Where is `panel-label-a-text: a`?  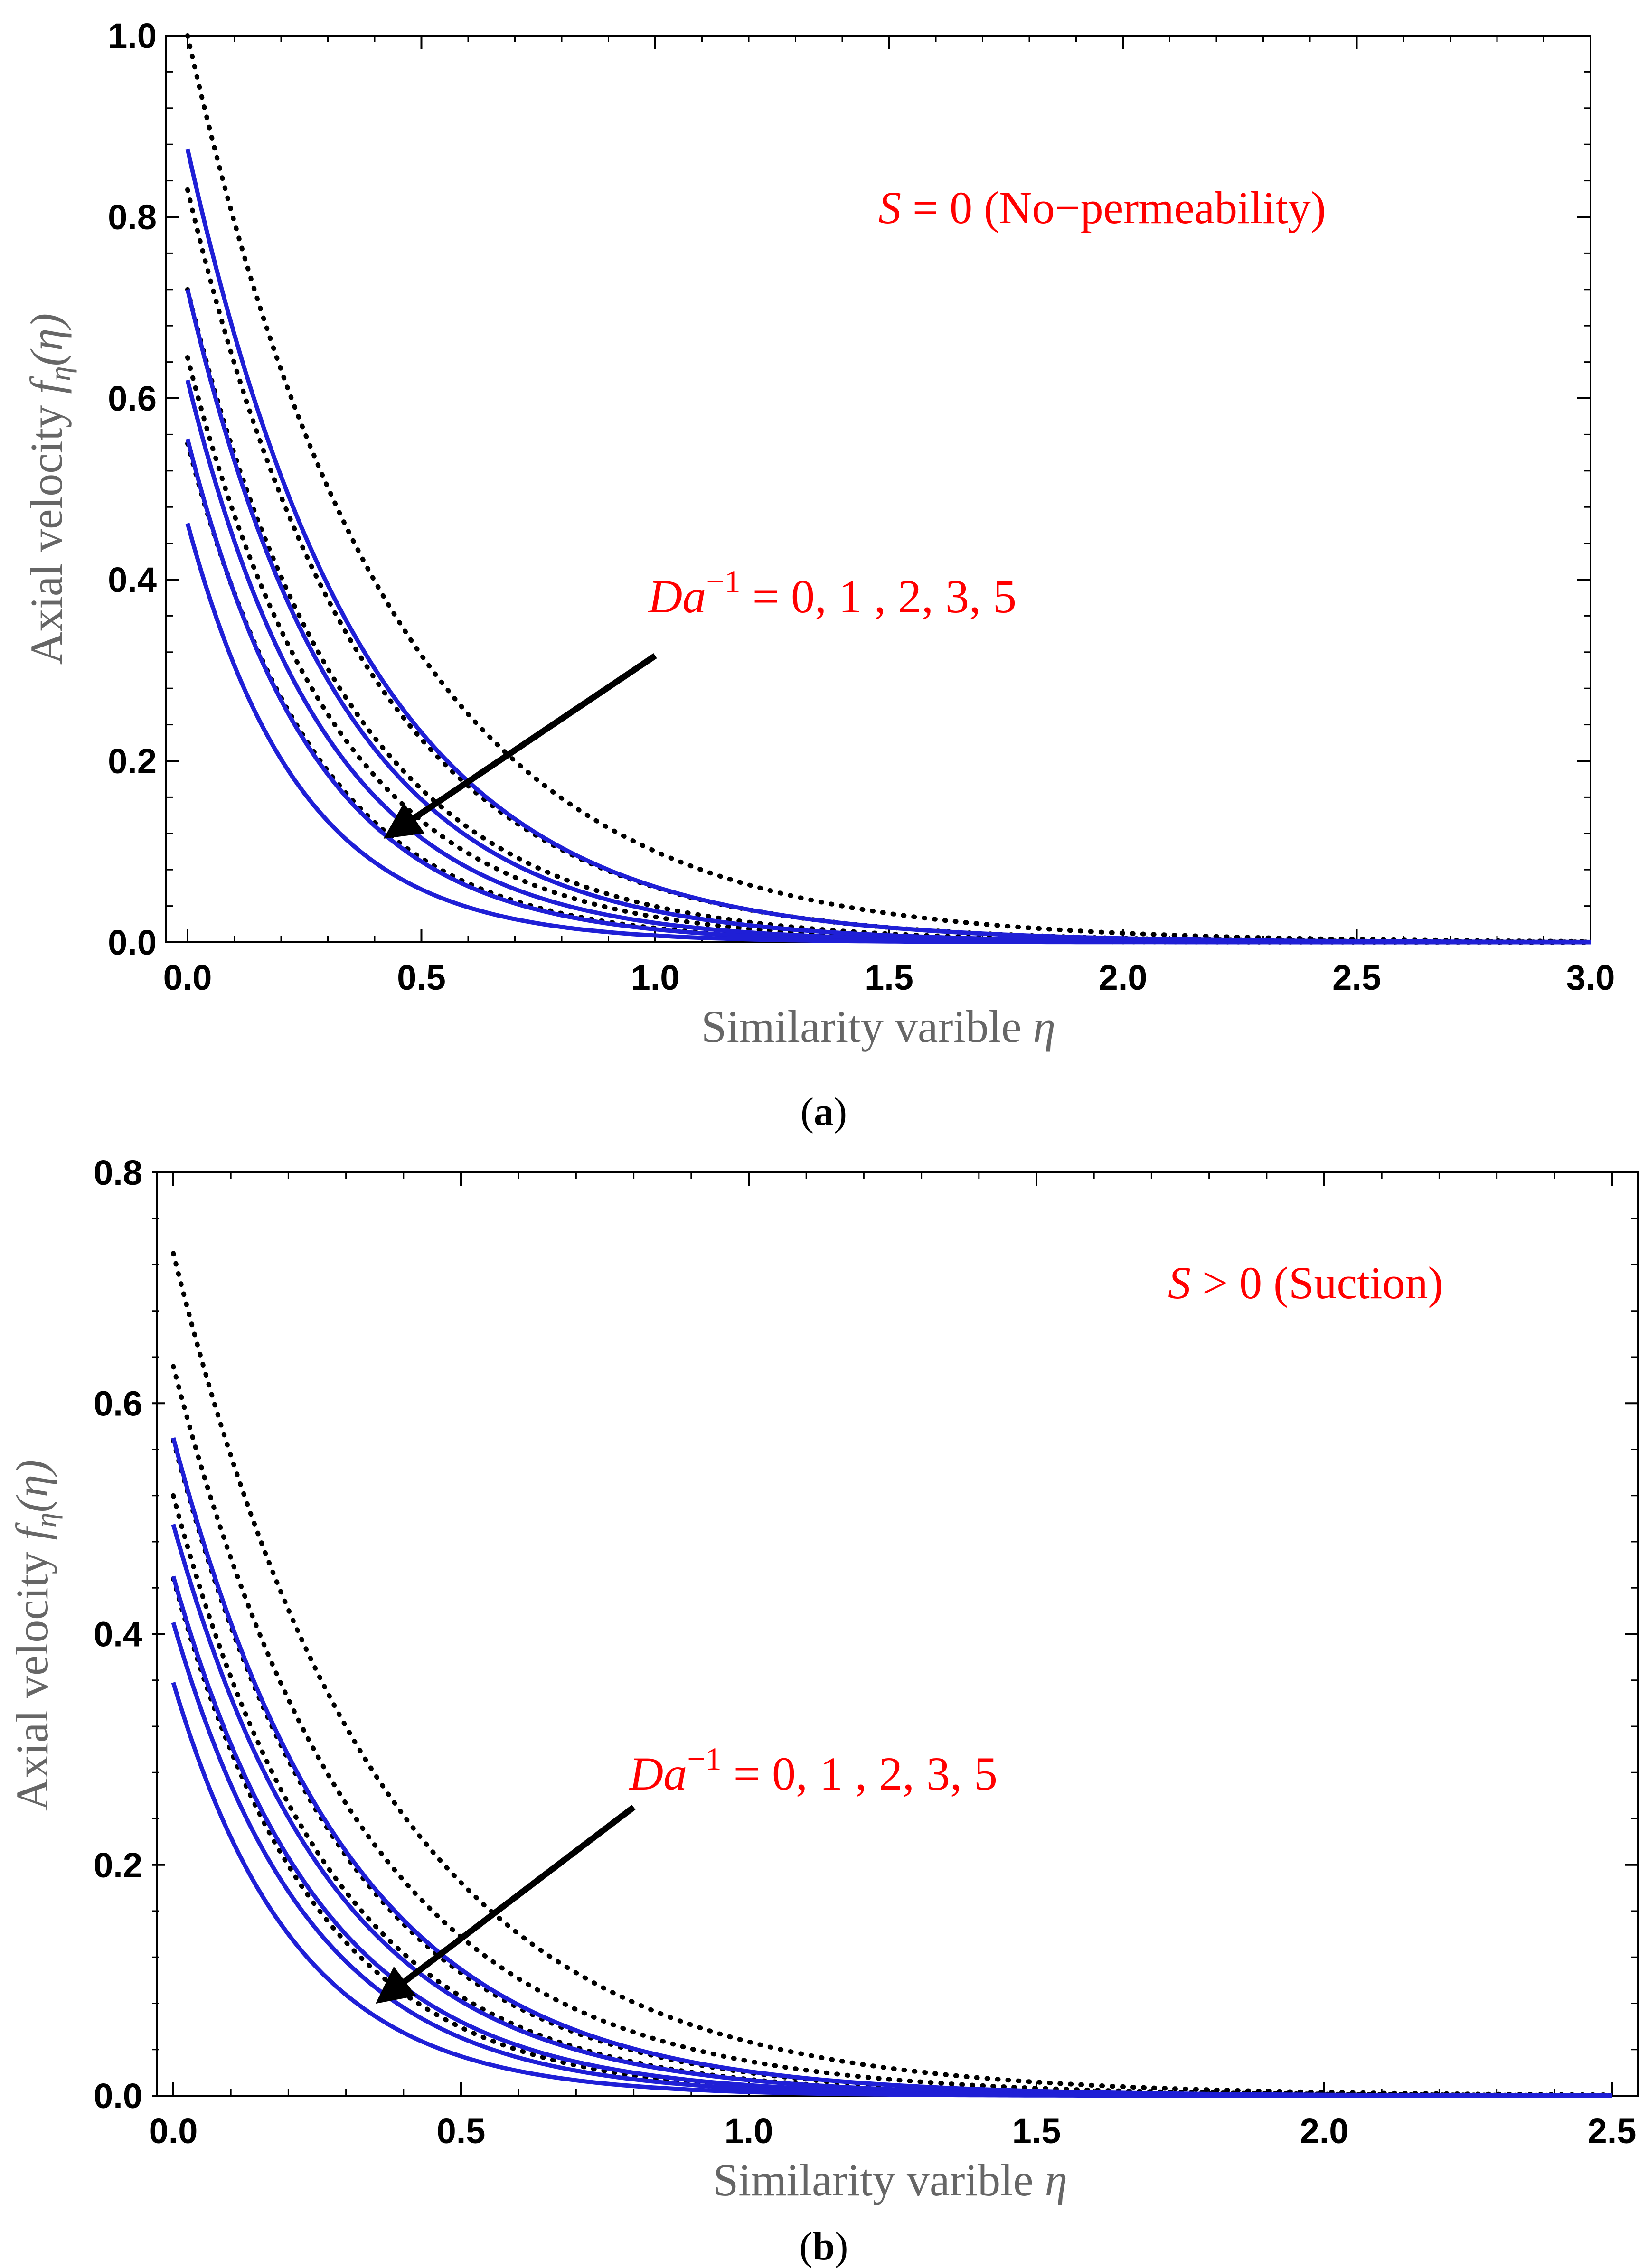
panel-label-a-text: a is located at coordinates (824, 1112).